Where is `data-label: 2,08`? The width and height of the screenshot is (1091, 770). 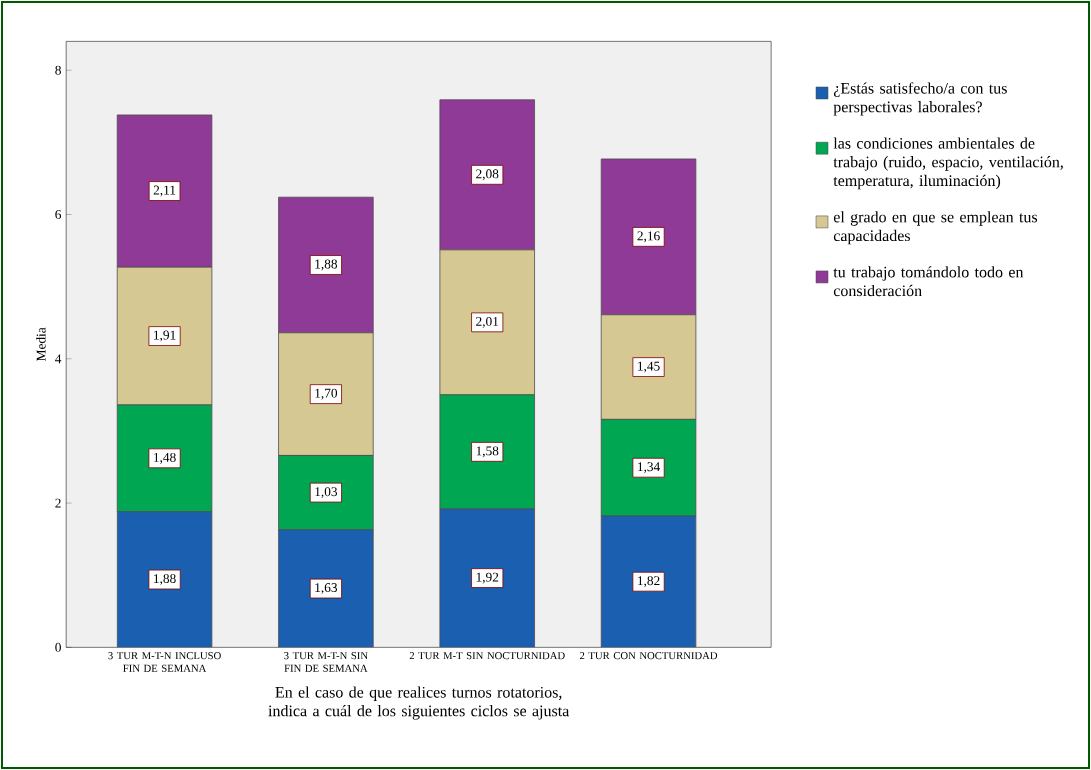
data-label: 2,08 is located at coordinates (487, 175).